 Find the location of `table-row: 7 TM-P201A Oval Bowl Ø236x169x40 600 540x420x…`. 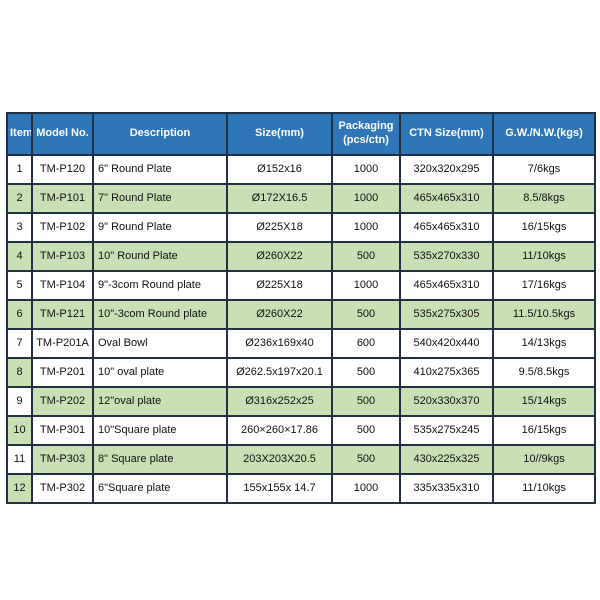

table-row: 7 TM-P201A Oval Bowl Ø236x169x40 600 540x420x… is located at coordinates (301, 343).